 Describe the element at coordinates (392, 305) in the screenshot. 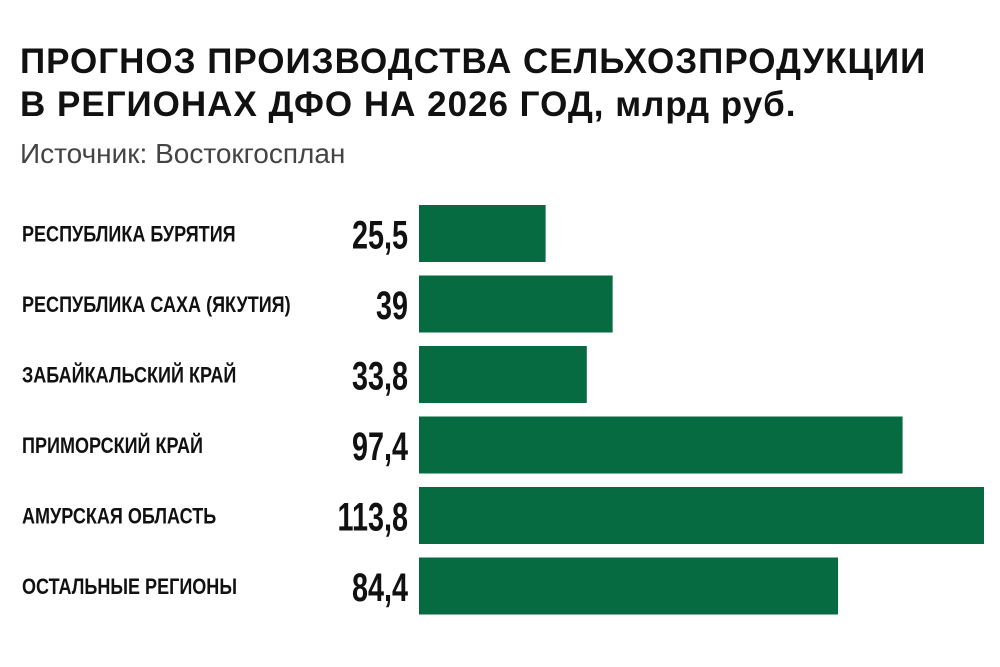

I see `value-label: 39` at that location.